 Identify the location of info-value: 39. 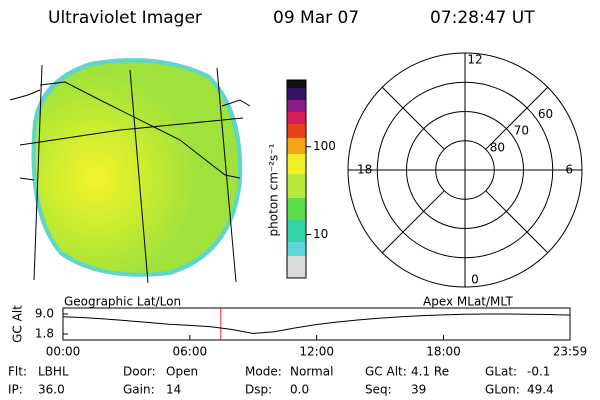
(418, 390).